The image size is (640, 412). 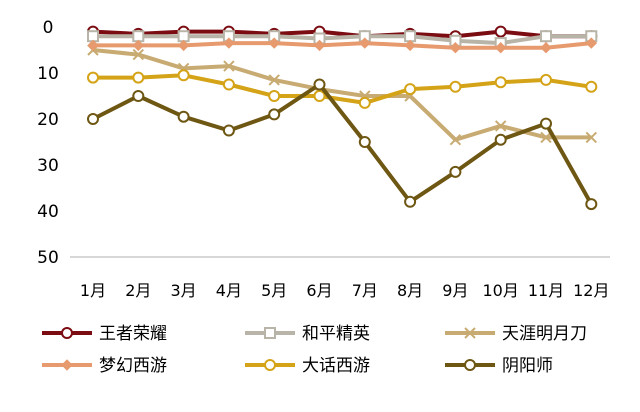 What do you see at coordinates (336, 366) in the screenshot?
I see `legend-label: 大话西游` at bounding box center [336, 366].